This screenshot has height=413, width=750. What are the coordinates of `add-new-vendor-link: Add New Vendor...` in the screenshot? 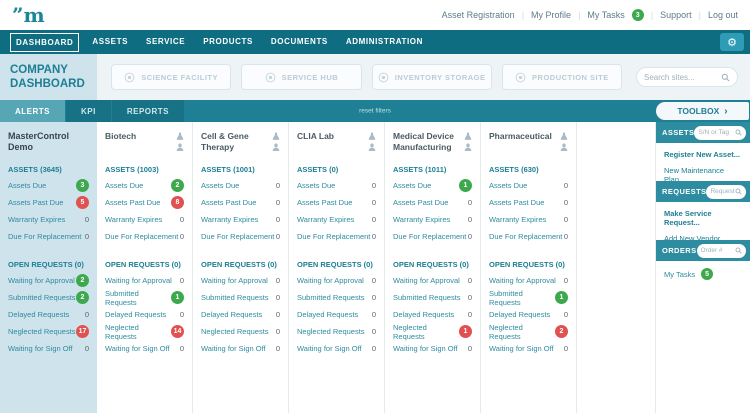 It's located at (695, 238).